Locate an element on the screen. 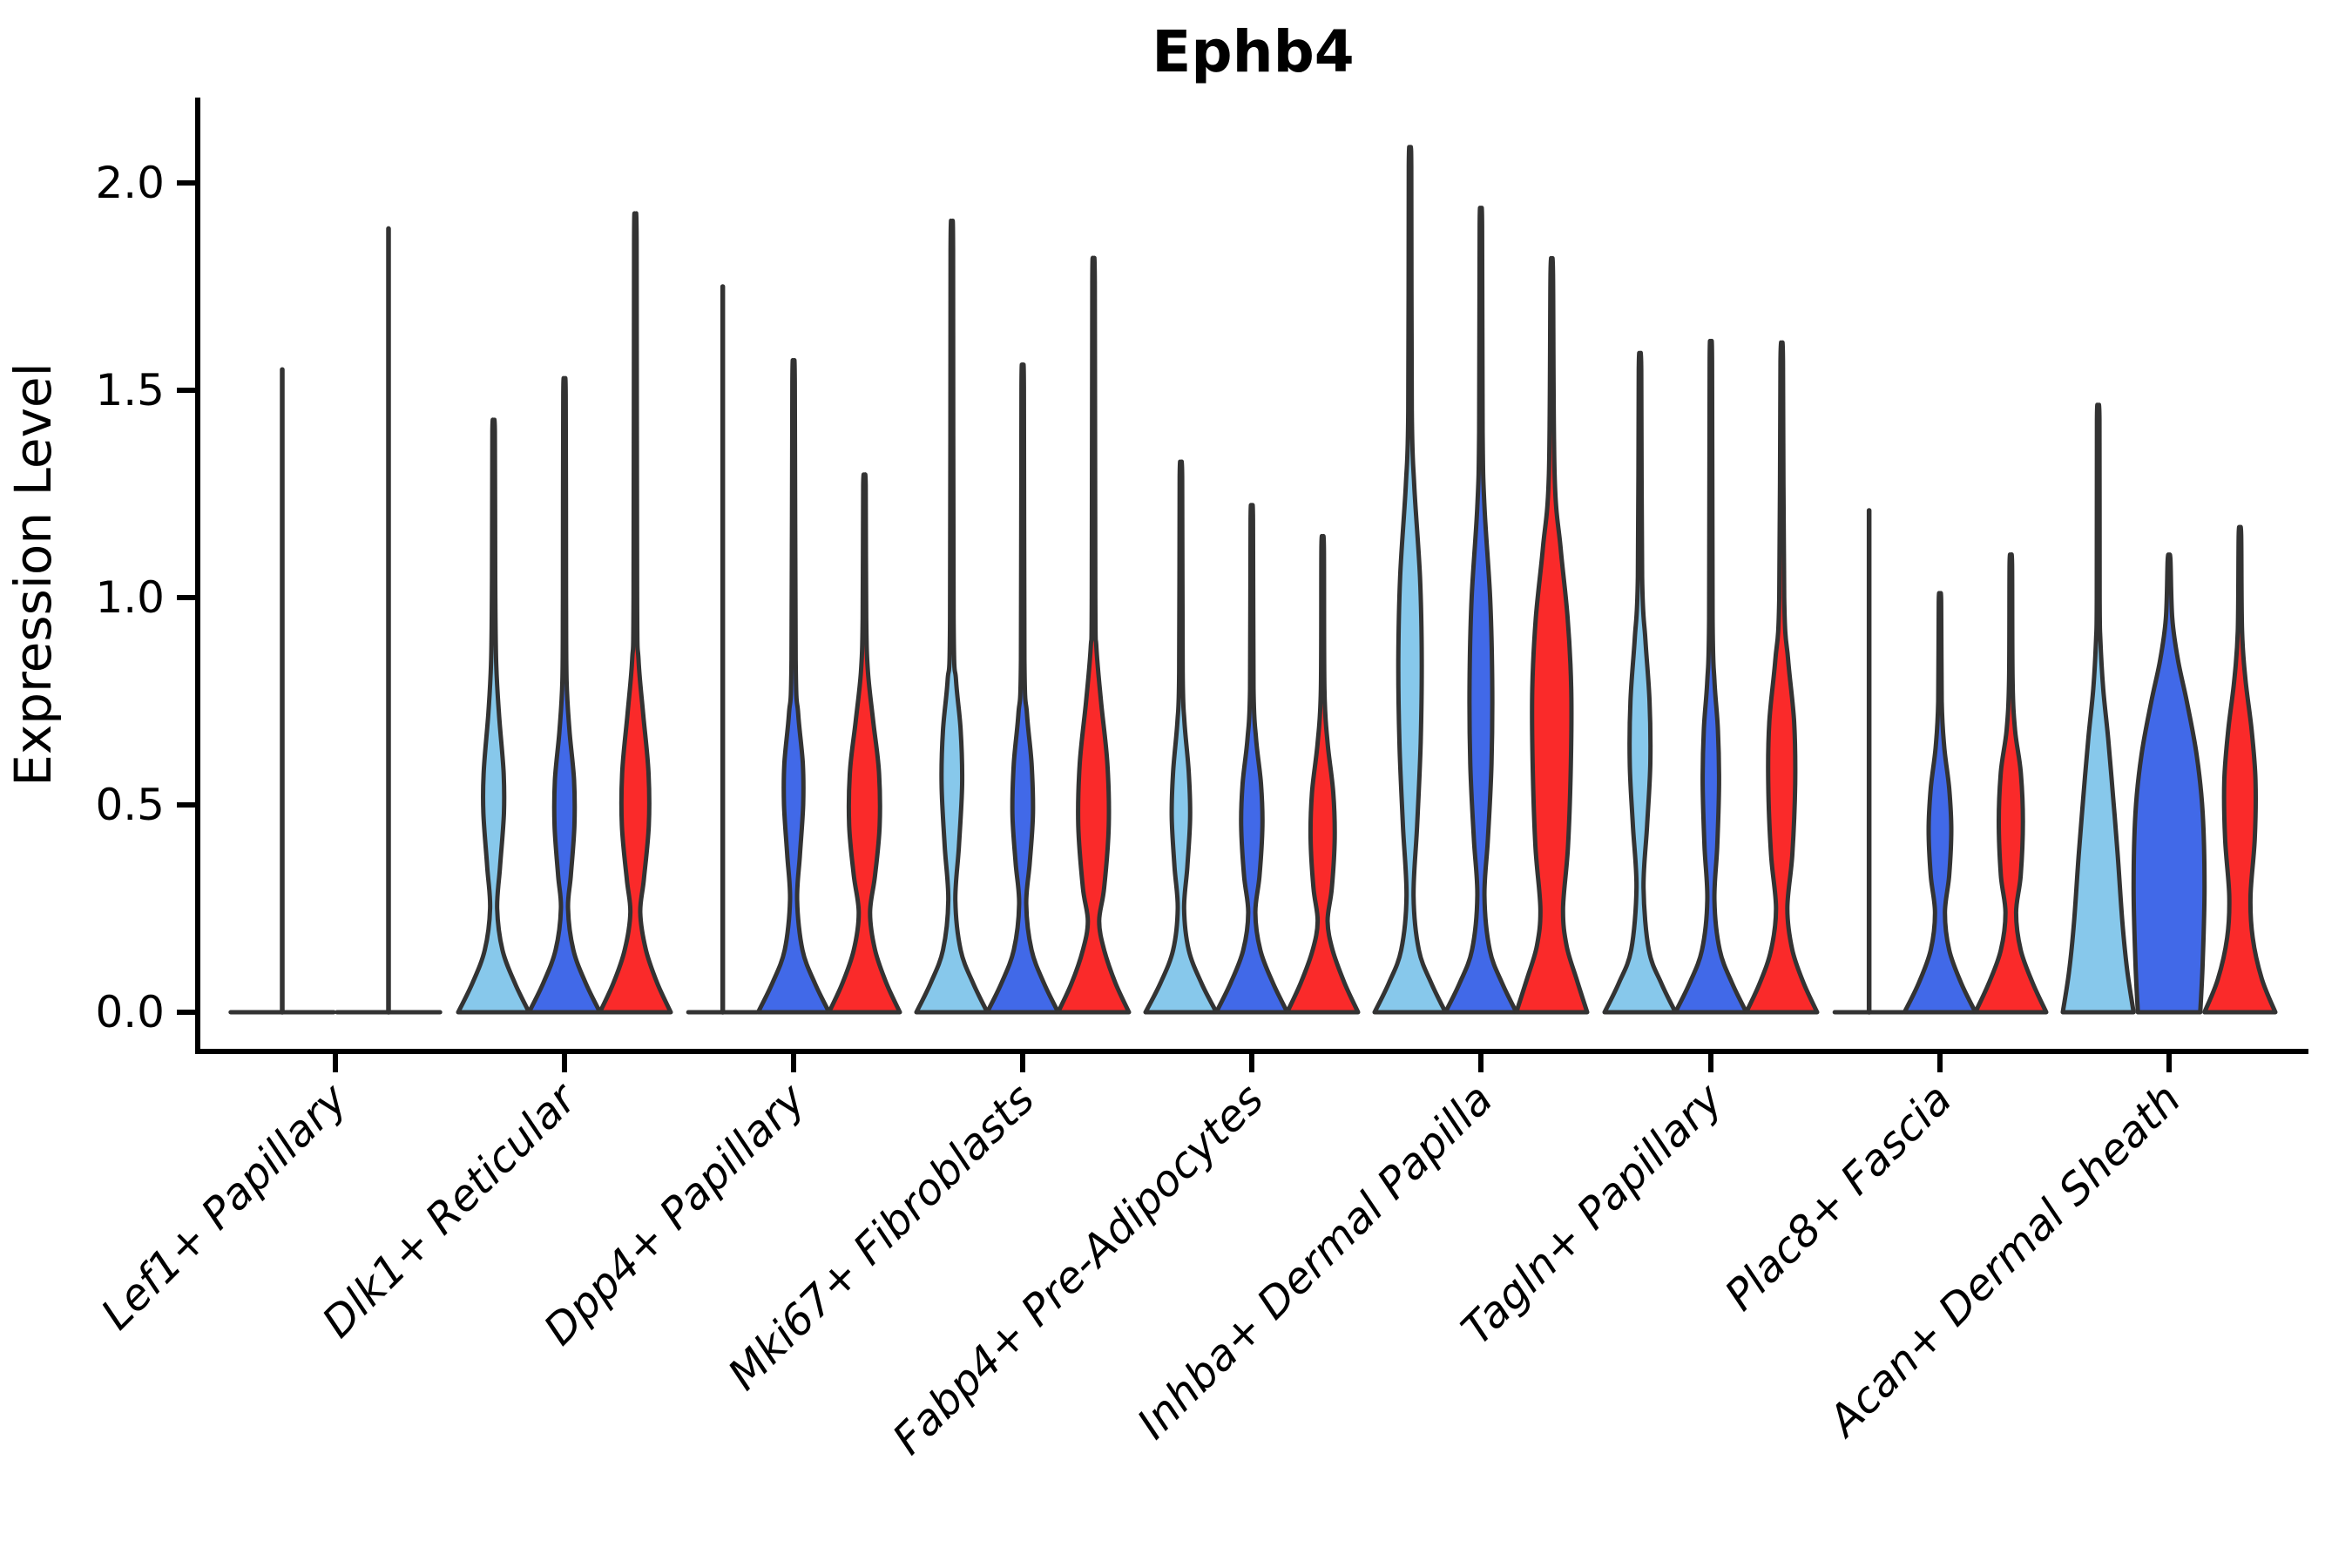 This screenshot has height=1568, width=2352. chart-title: Ephb4 is located at coordinates (1253, 52).